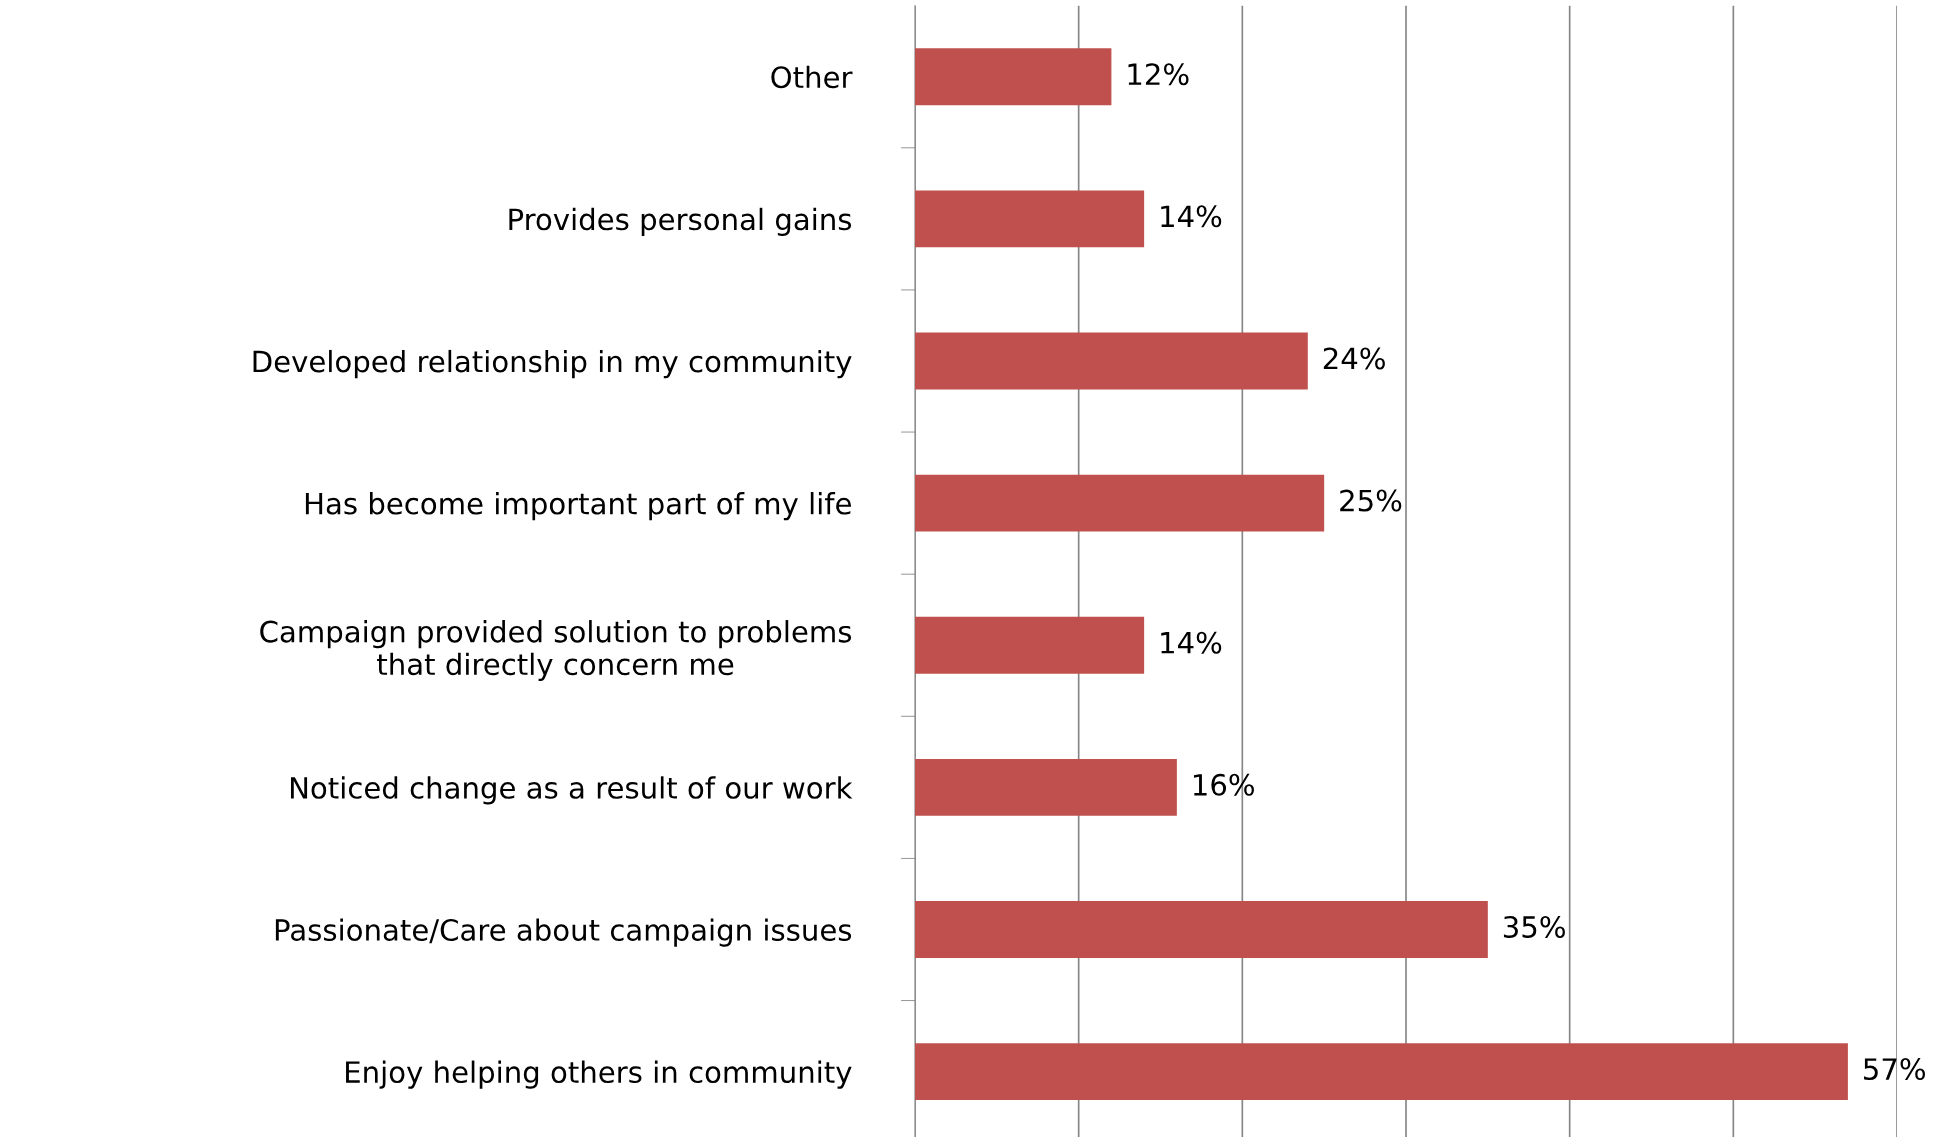 The width and height of the screenshot is (1938, 1137). Describe the element at coordinates (599, 1074) in the screenshot. I see `y-tick-label: Enjoy helping others in community` at that location.